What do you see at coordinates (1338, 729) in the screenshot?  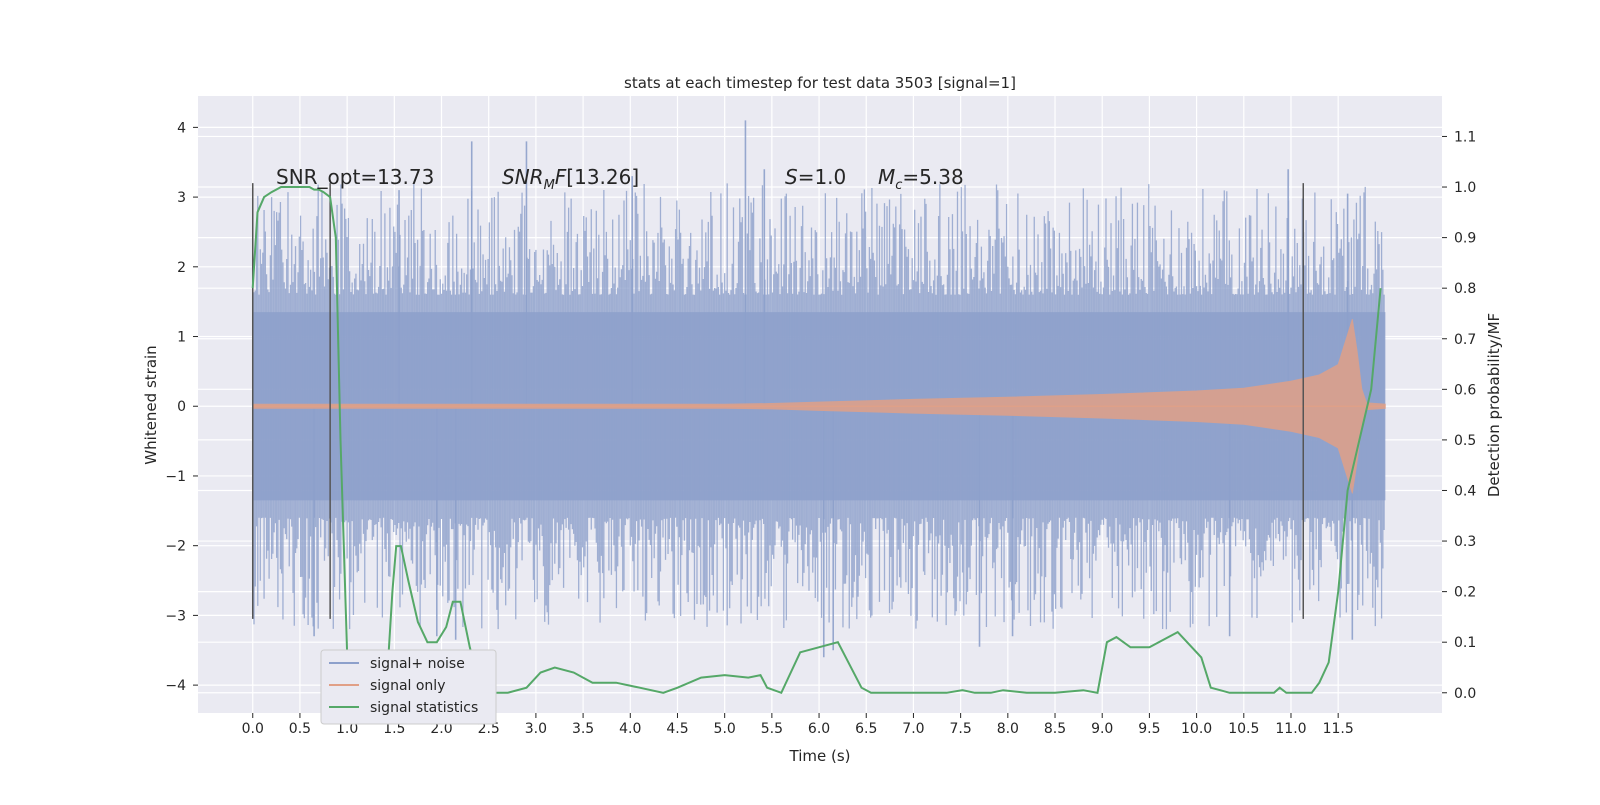 I see `x-tick-label: 11.5` at bounding box center [1338, 729].